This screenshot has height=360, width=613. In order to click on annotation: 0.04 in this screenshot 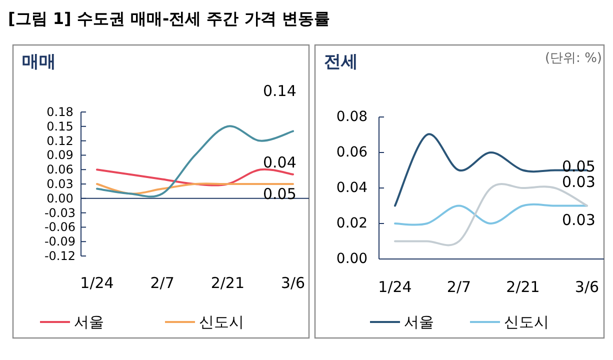, I will do `click(279, 162)`.